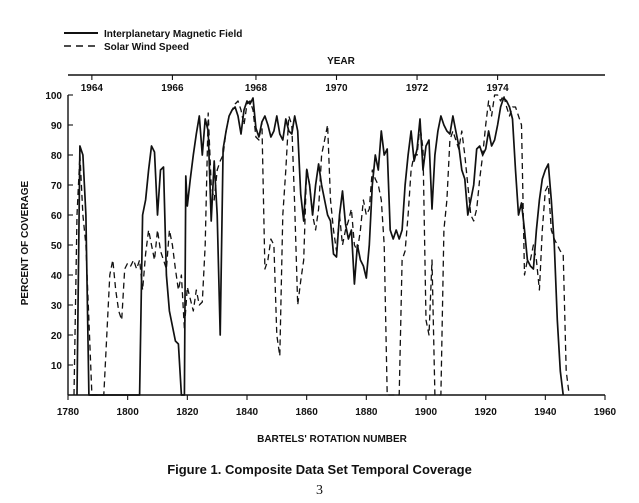 The image size is (639, 503). Describe the element at coordinates (187, 412) in the screenshot. I see `x-tick-label: 1820` at that location.